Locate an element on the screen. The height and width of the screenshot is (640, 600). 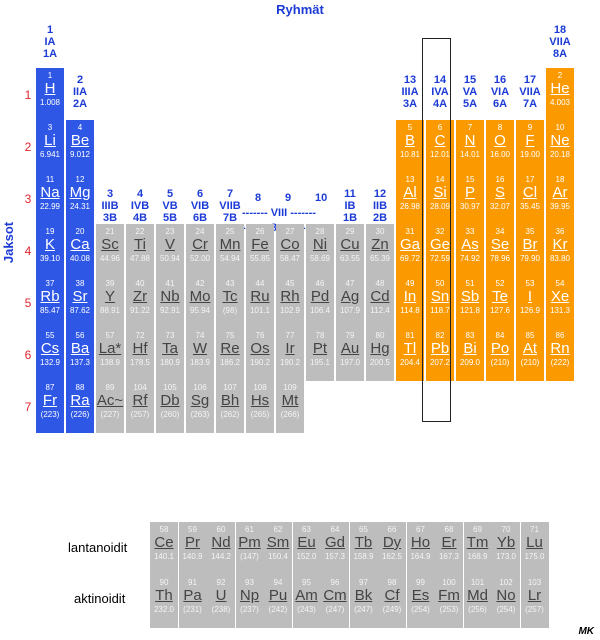
element-Cs: 55 Cs 132.9 is located at coordinates (50, 354).